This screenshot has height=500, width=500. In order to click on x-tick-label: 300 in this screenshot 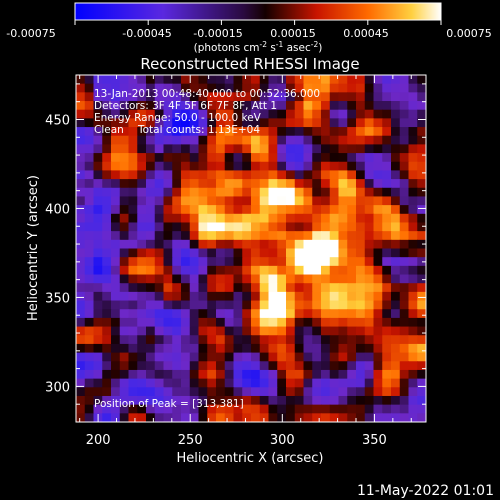, I will do `click(282, 440)`.